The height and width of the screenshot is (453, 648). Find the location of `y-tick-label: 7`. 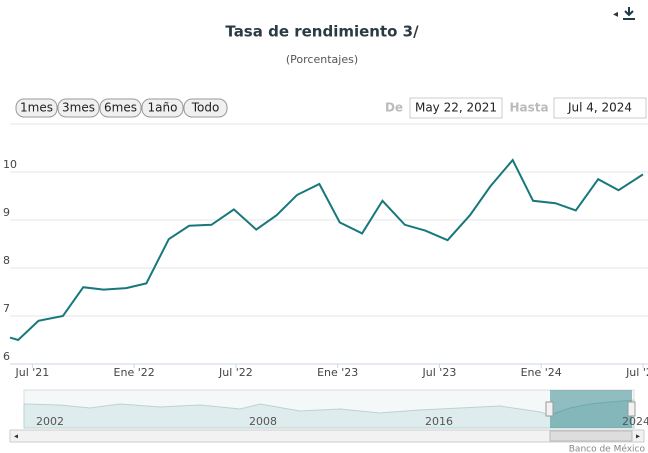

y-tick-label: 7 is located at coordinates (6, 308).